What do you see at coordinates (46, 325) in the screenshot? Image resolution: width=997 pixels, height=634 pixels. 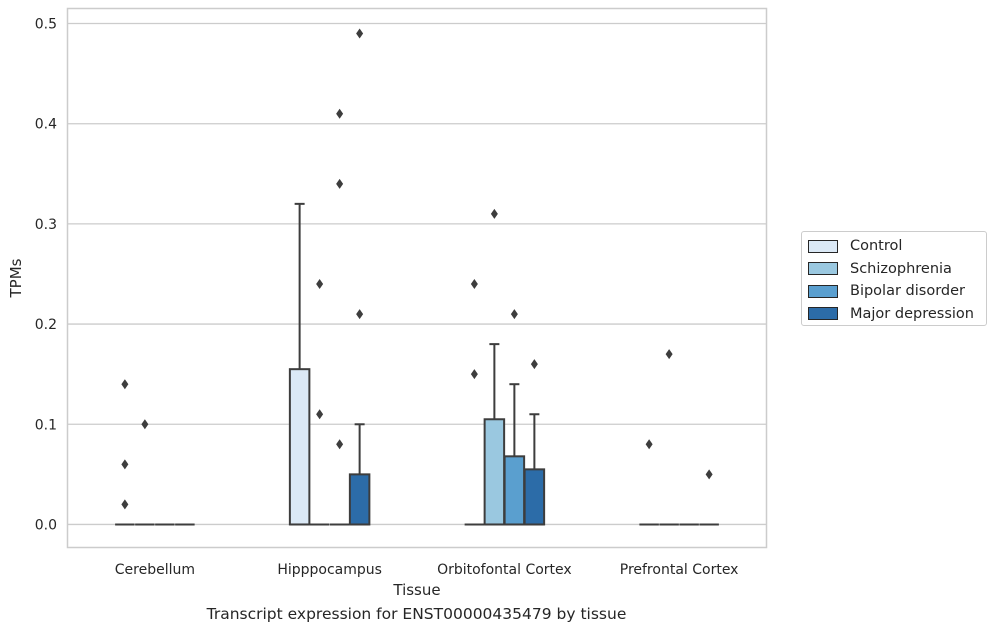 I see `y-tick-label: 0.2` at bounding box center [46, 325].